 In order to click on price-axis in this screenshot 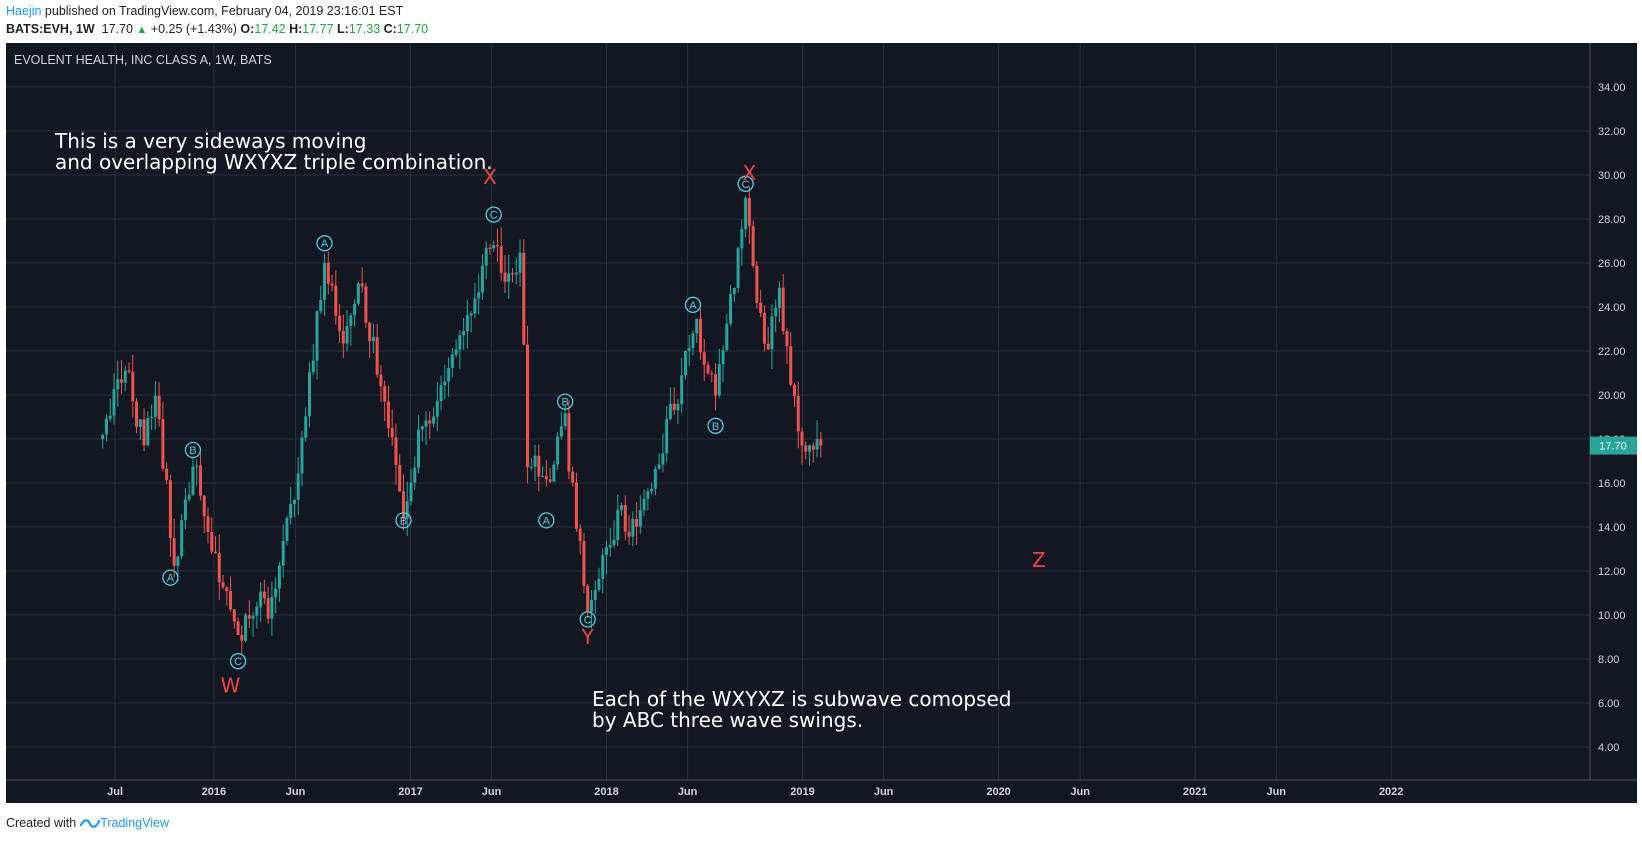, I will do `click(1613, 411)`.